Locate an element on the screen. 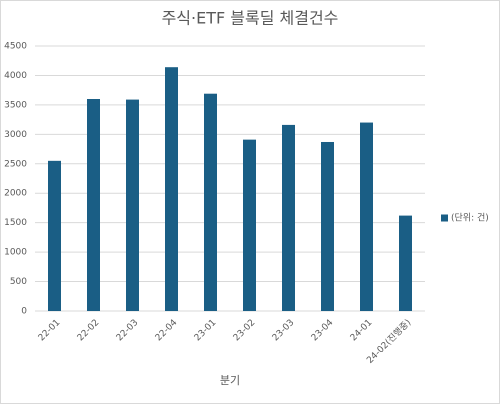  legend-label: (단위: 건) is located at coordinates (470, 218).